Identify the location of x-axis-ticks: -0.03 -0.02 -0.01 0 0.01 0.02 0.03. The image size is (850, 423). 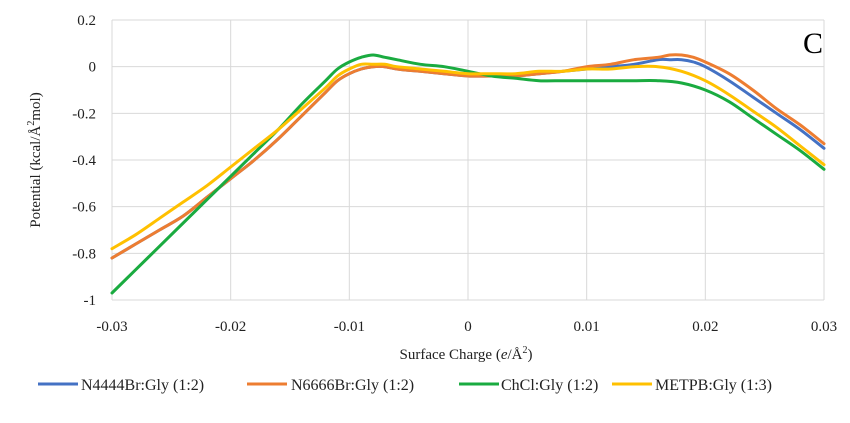
(466, 327).